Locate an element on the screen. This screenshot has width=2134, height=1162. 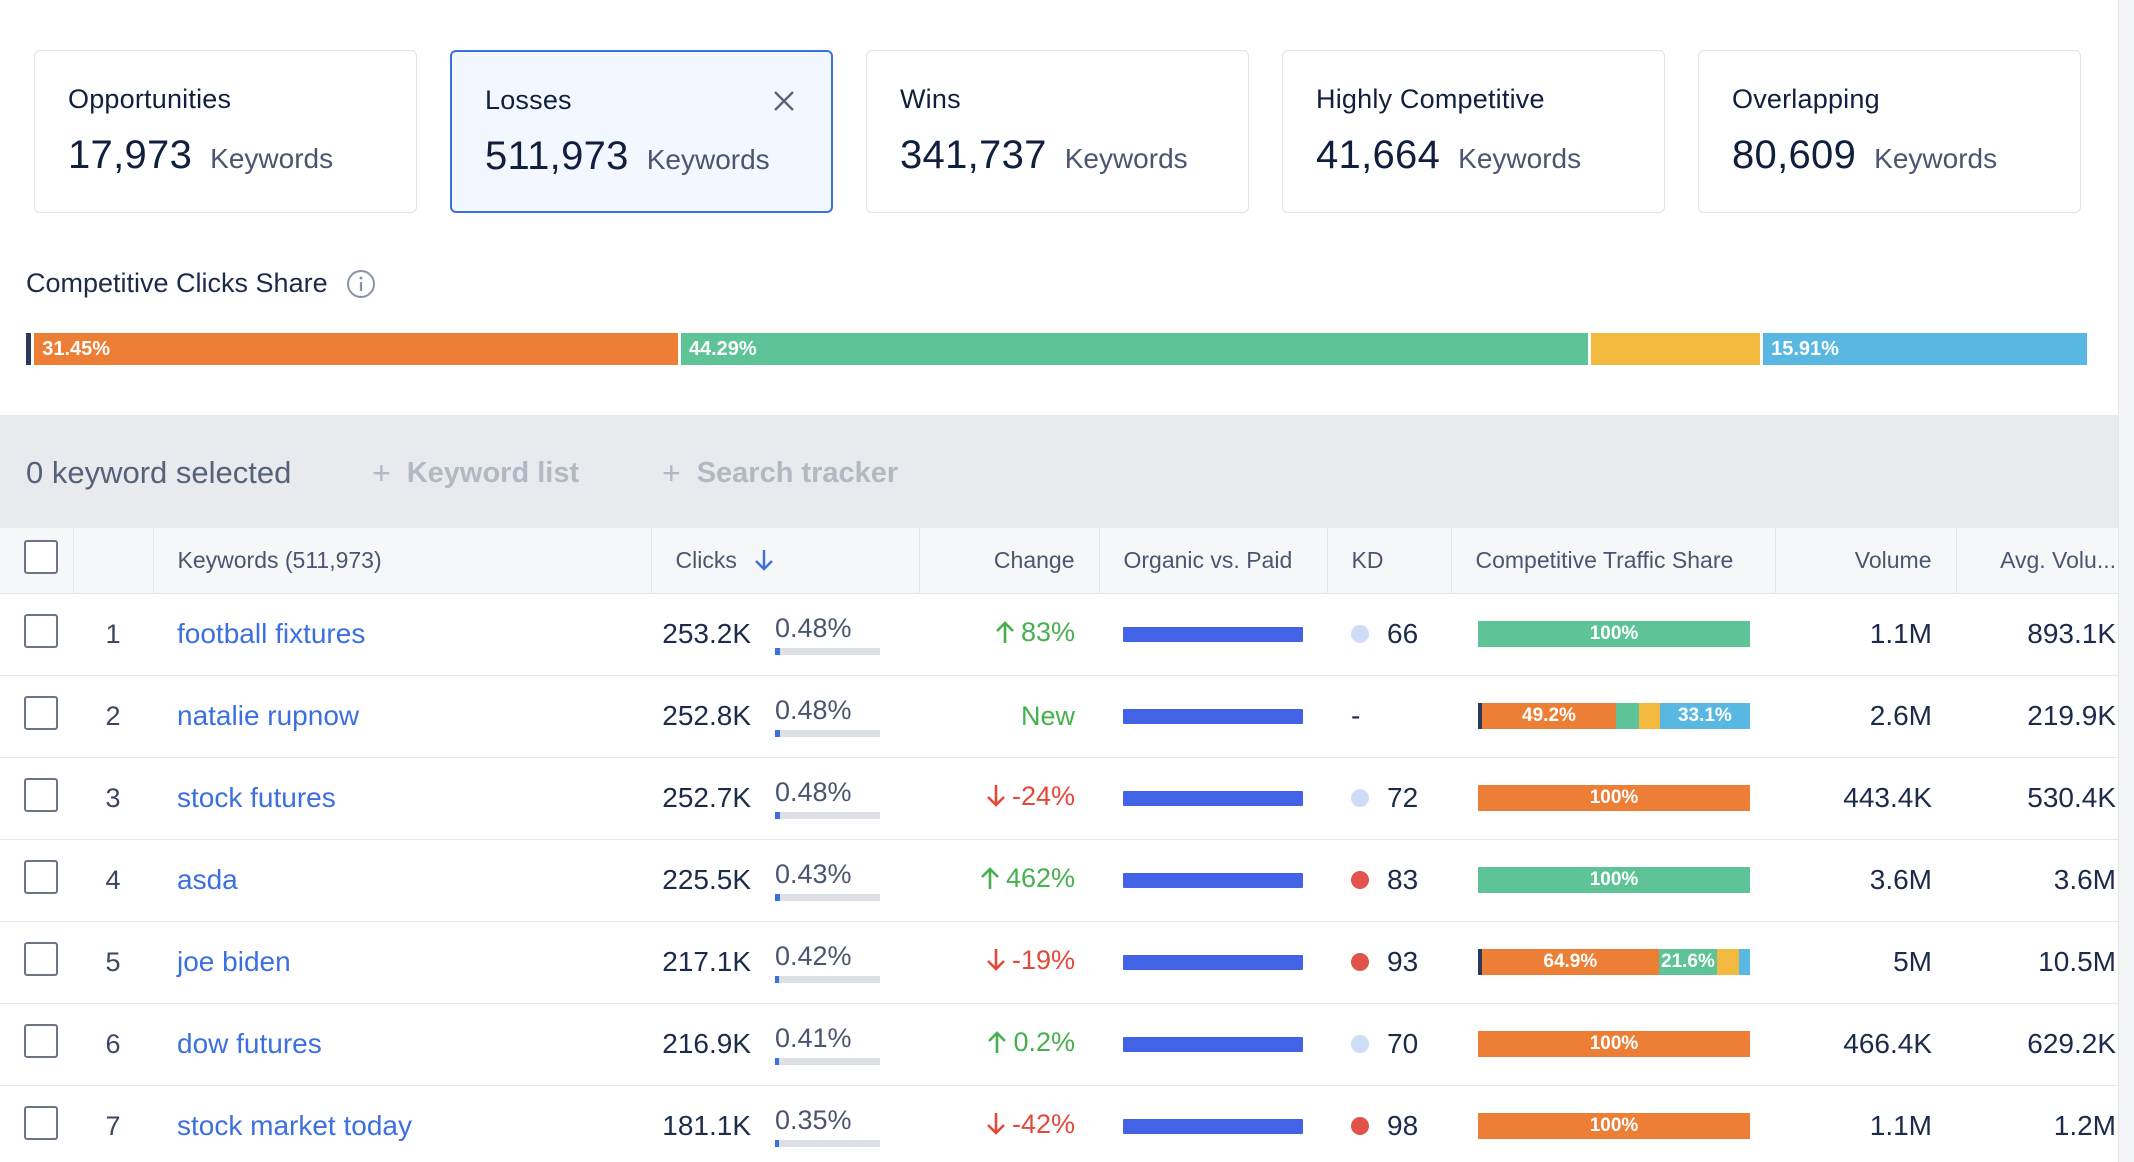
traffic-share-bar: 64.9% 21.6% is located at coordinates (1614, 962).